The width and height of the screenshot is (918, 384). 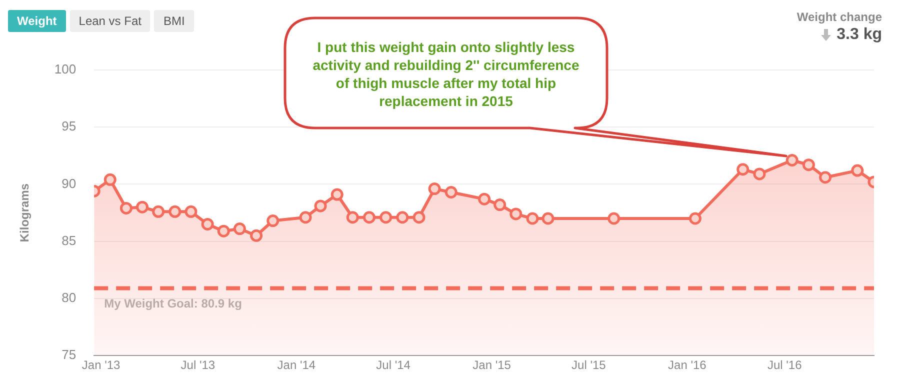 What do you see at coordinates (296, 365) in the screenshot?
I see `x-tick-label: Jan '14` at bounding box center [296, 365].